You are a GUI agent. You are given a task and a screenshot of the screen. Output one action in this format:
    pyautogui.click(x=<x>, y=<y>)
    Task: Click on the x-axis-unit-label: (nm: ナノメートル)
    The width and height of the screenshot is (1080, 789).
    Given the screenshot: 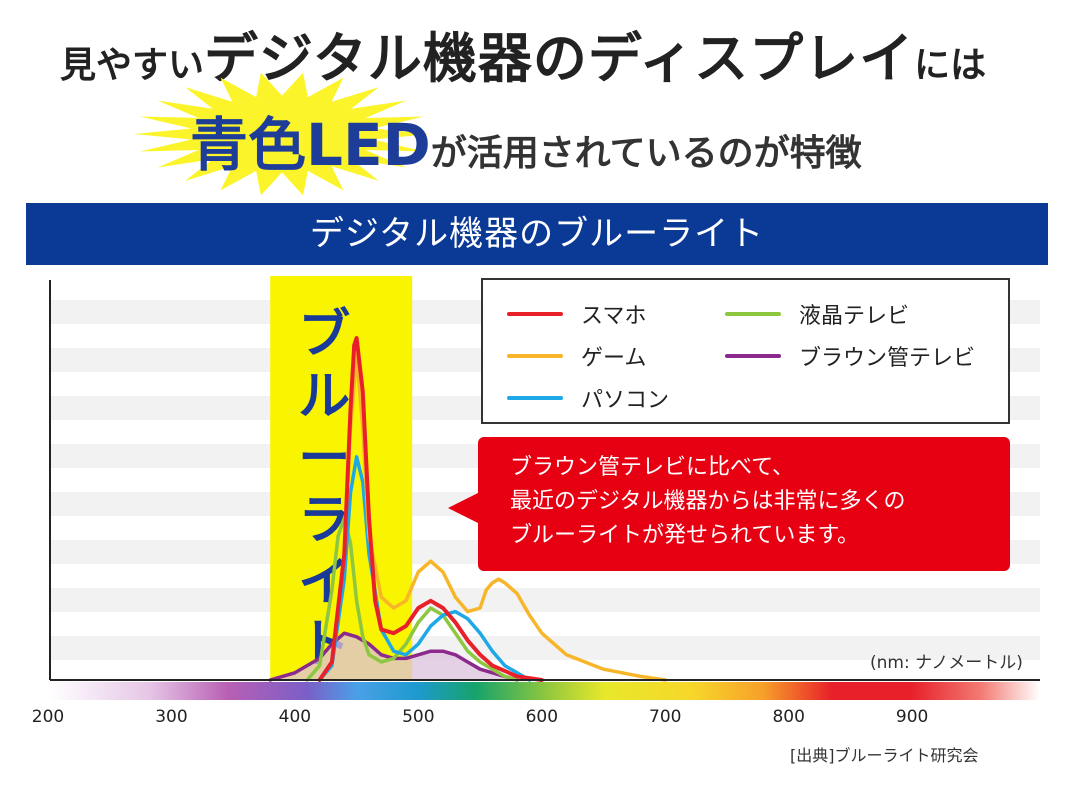 What is the action you would take?
    pyautogui.click(x=946, y=663)
    